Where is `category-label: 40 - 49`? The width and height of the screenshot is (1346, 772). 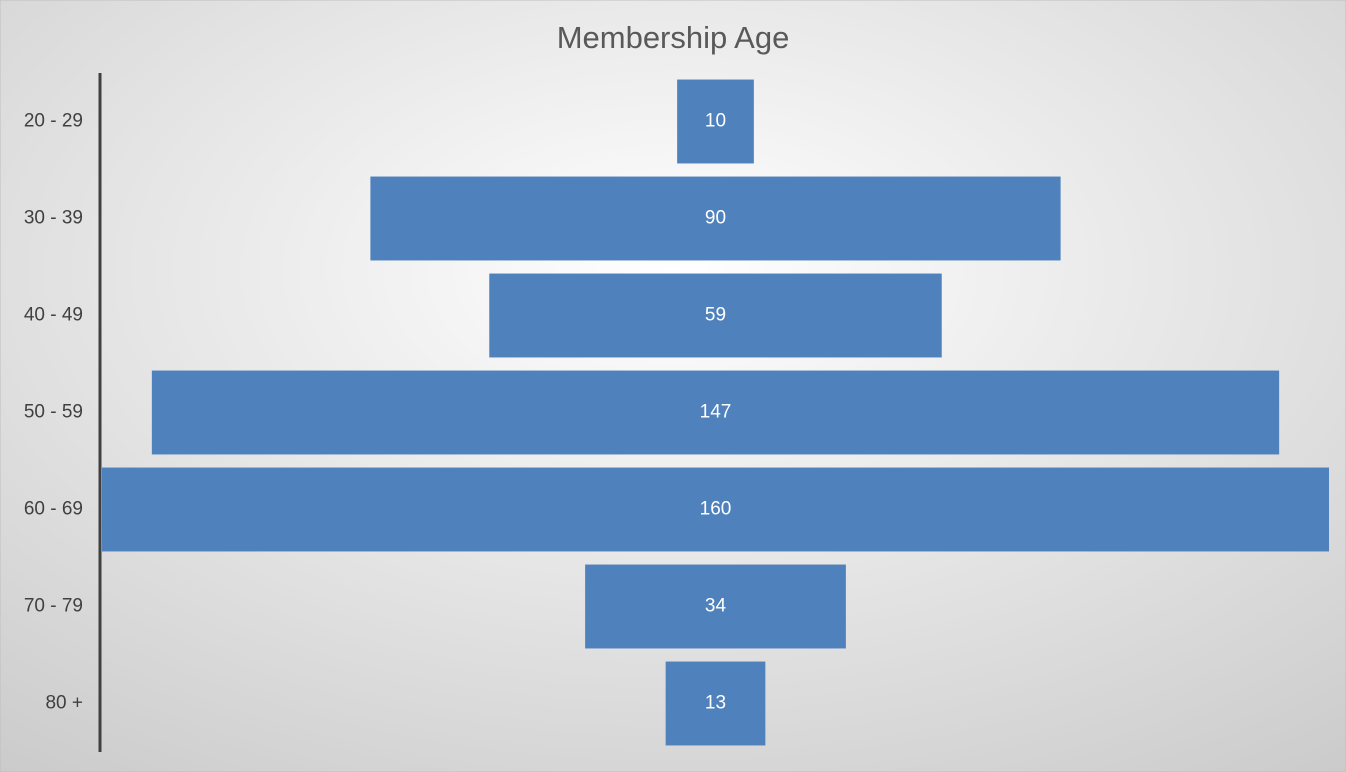 category-label: 40 - 49 is located at coordinates (53, 315).